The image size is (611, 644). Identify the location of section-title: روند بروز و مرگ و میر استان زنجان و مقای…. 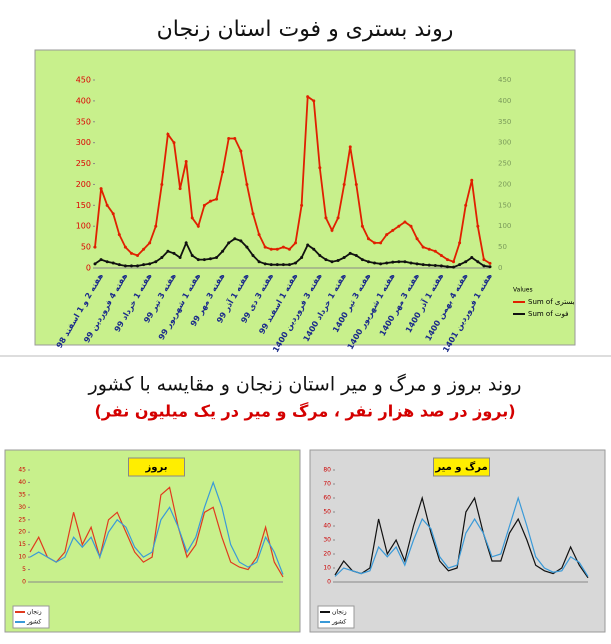
(305, 385).